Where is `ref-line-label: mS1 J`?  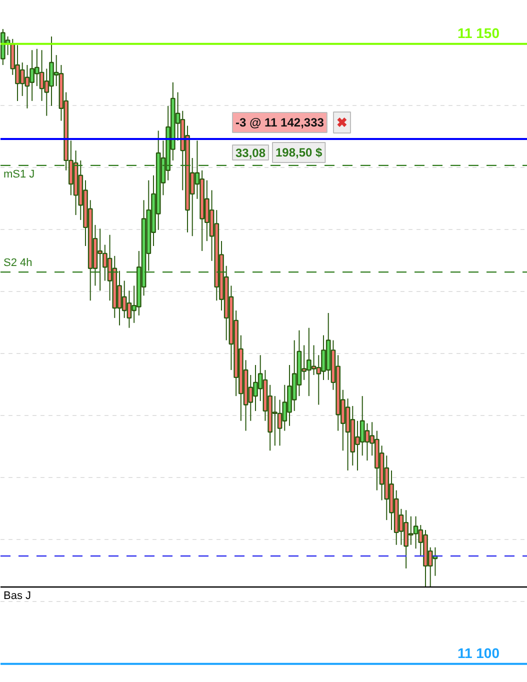 ref-line-label: mS1 J is located at coordinates (19, 174).